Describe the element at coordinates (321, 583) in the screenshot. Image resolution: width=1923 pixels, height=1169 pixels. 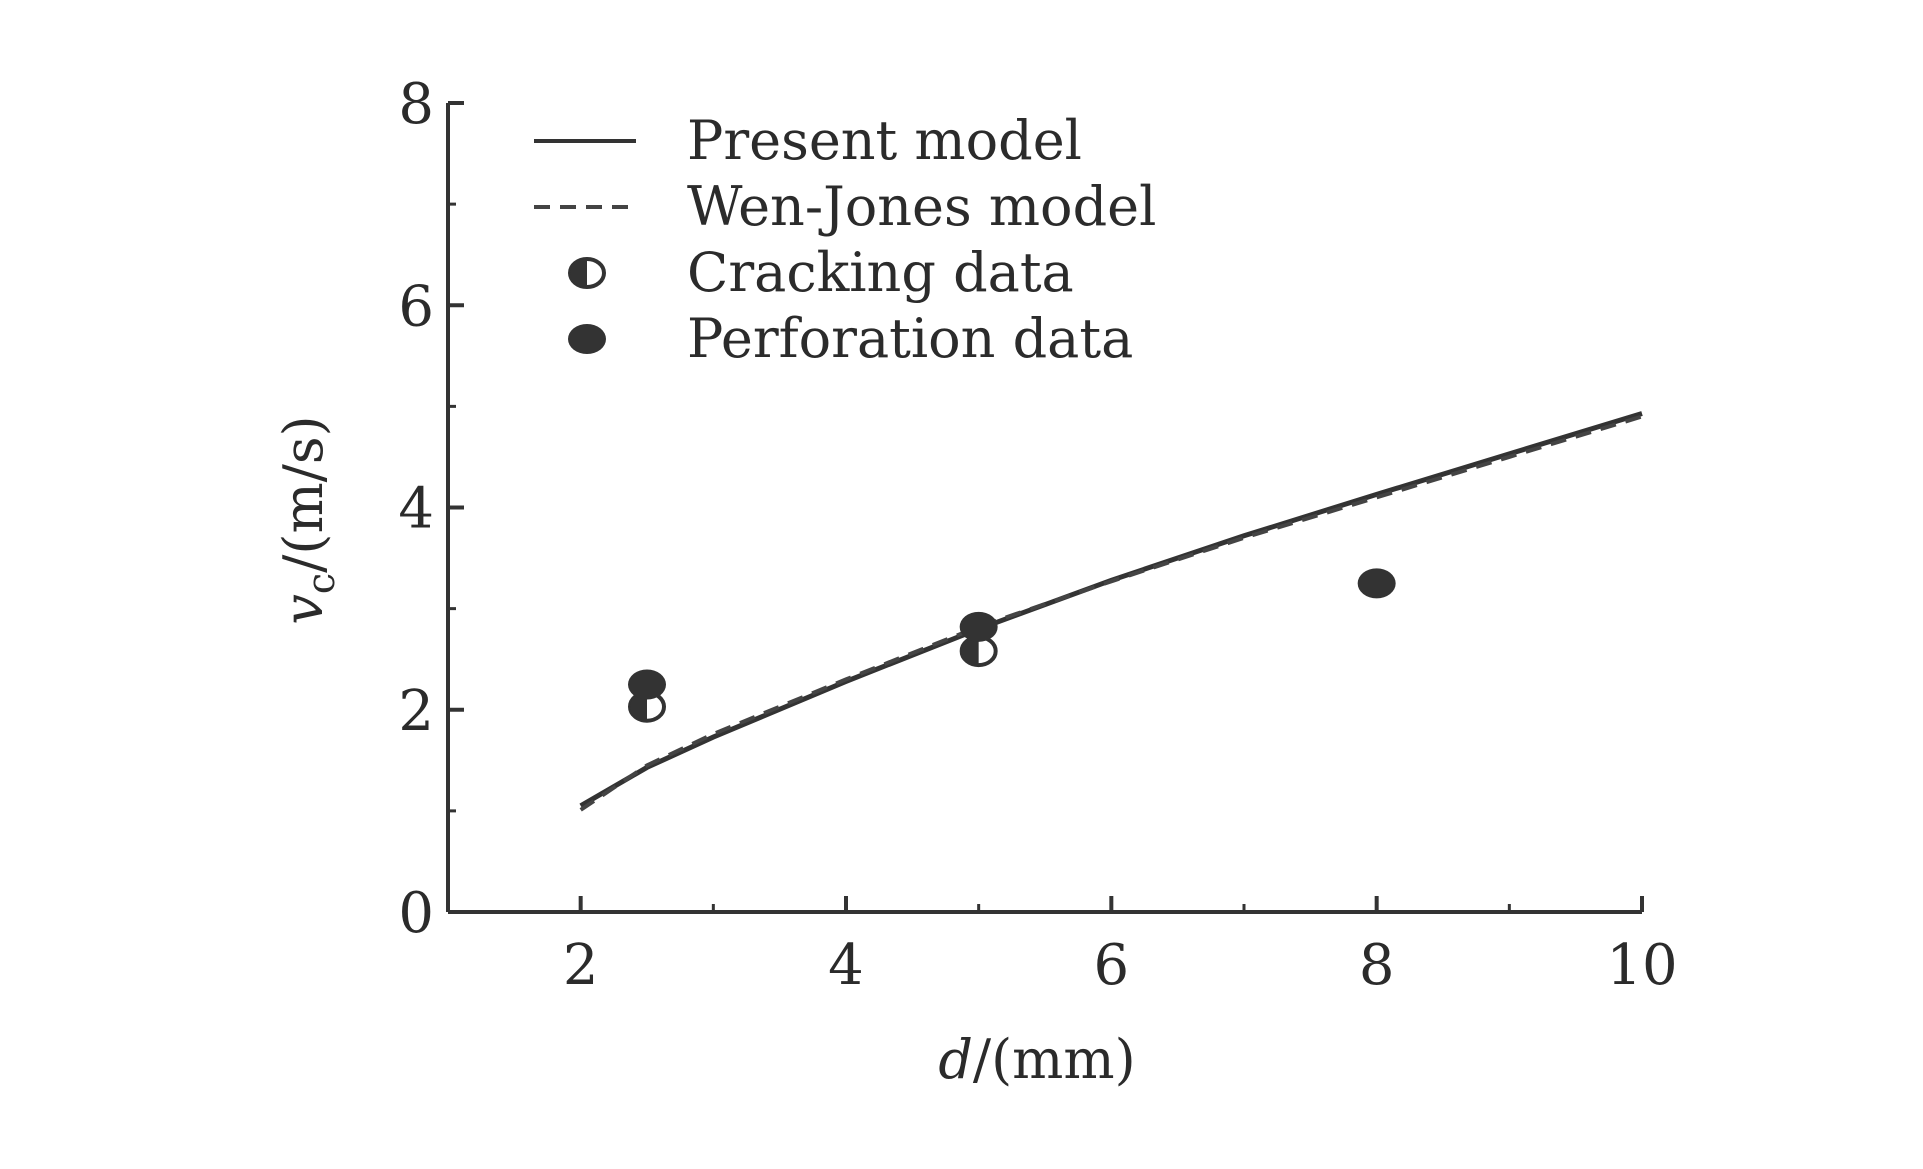
I see `y-axis-subscript: c` at that location.